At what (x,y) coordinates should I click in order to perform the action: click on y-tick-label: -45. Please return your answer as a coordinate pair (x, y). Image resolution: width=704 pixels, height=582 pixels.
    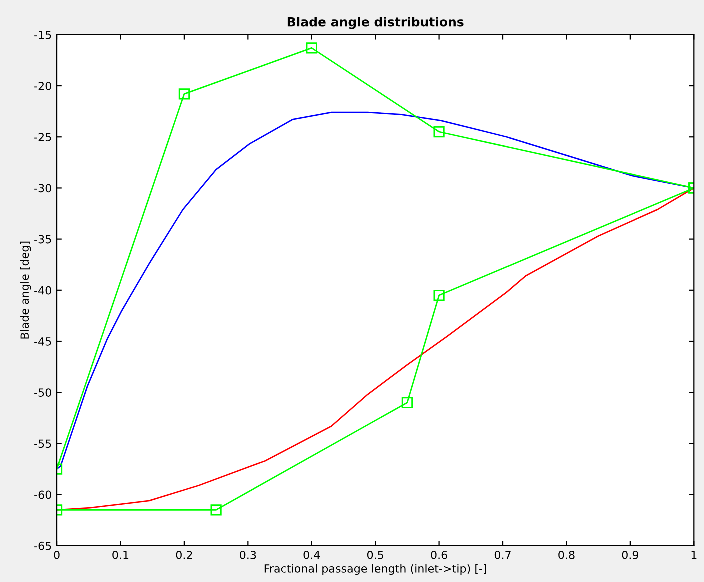
    Looking at the image, I should click on (43, 342).